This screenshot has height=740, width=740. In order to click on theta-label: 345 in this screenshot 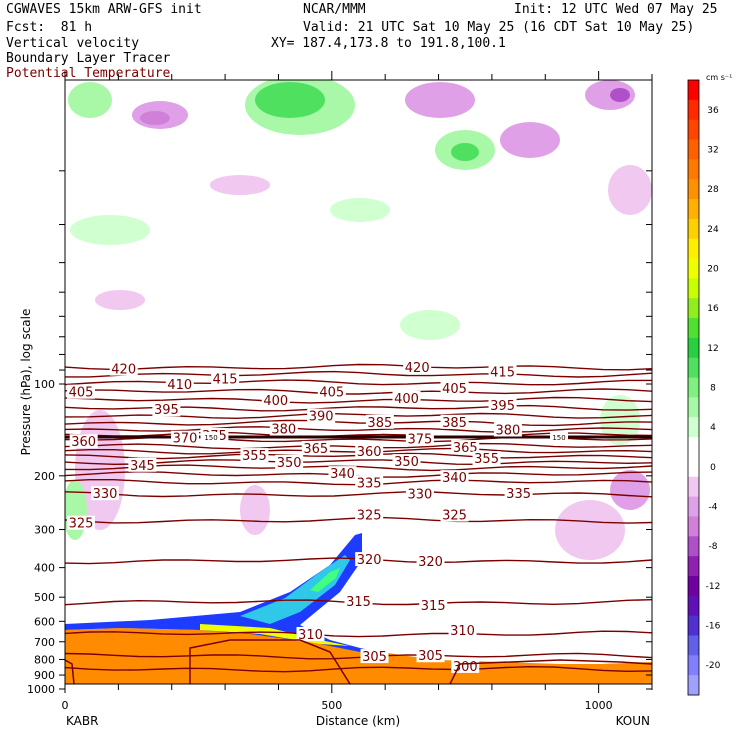, I will do `click(142, 466)`.